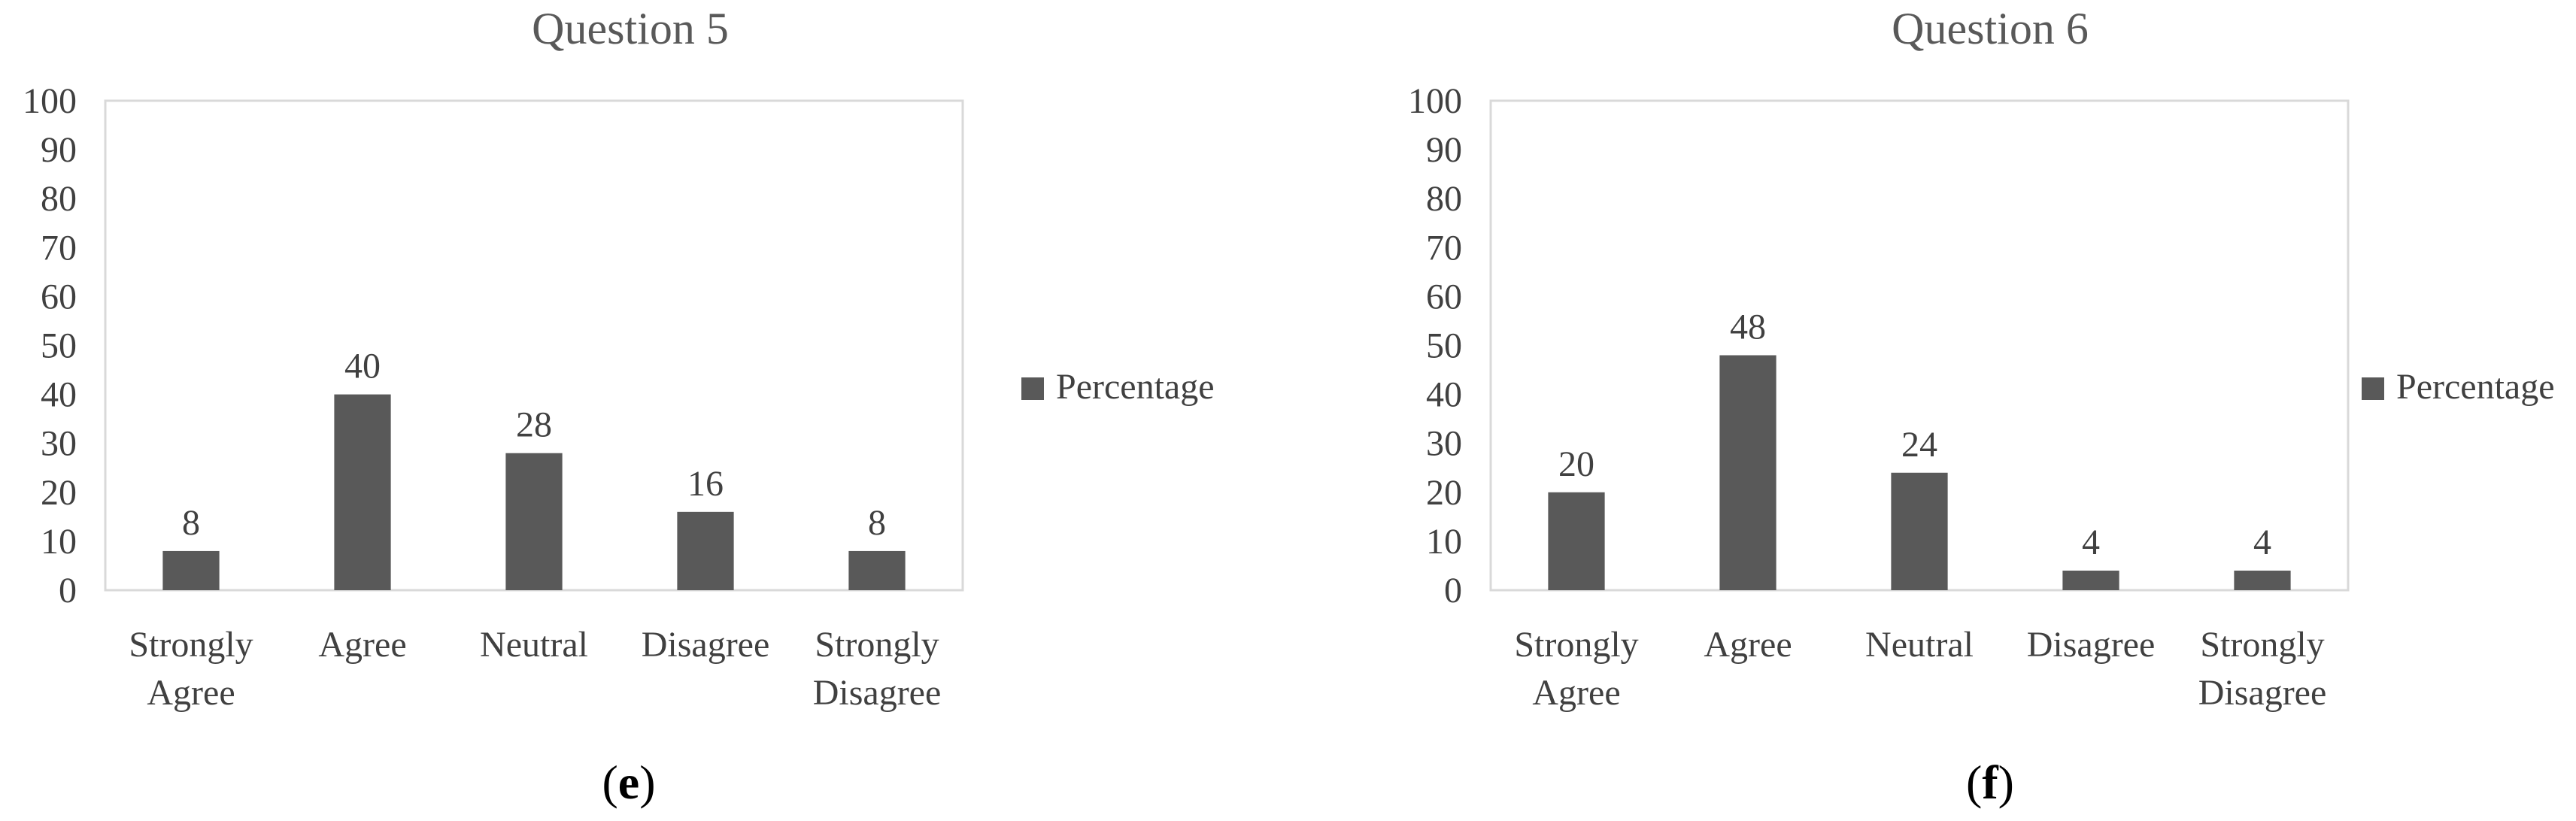 The width and height of the screenshot is (2576, 821). I want to click on data-label: 40, so click(362, 366).